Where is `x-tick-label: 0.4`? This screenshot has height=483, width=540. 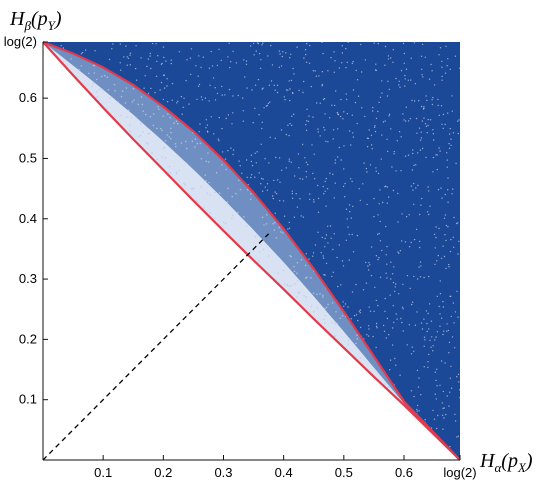 x-tick-label: 0.4 is located at coordinates (284, 472).